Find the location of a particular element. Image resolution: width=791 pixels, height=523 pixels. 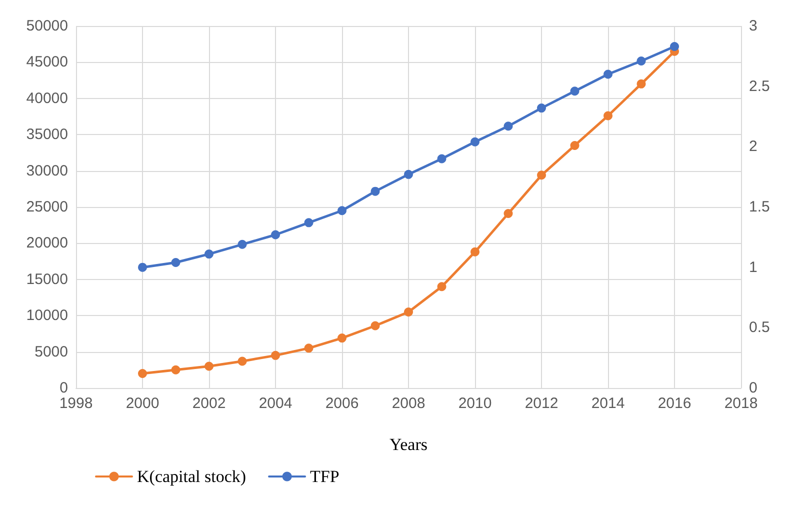

y-tick-label: 40000 is located at coordinates (47, 98).